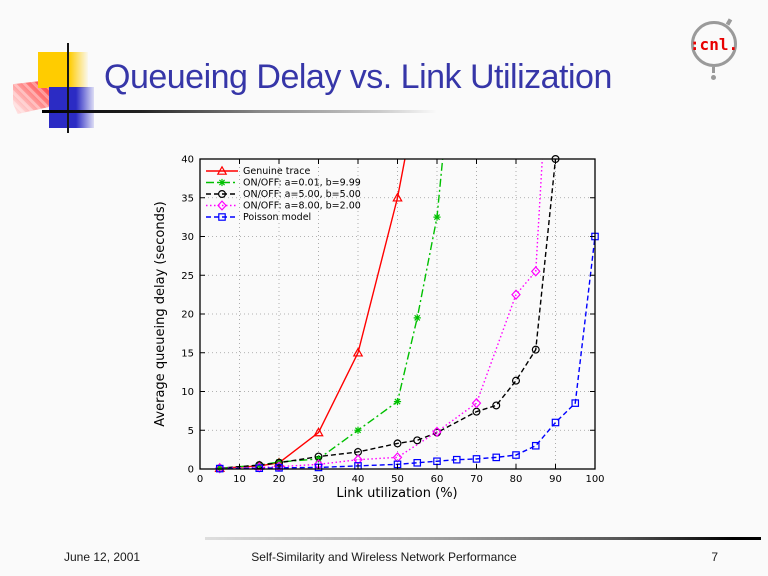 The height and width of the screenshot is (576, 768). I want to click on x-axis-label: Link utilization (%), so click(396, 493).